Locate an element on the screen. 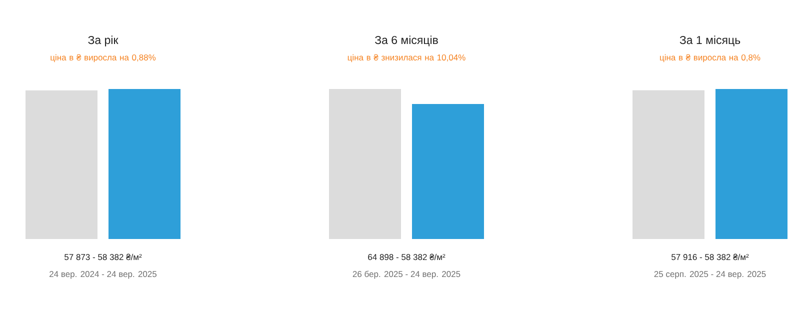 The image size is (808, 320). text: 26 бер. 2025 - 24 вер. 2025 is located at coordinates (406, 274).